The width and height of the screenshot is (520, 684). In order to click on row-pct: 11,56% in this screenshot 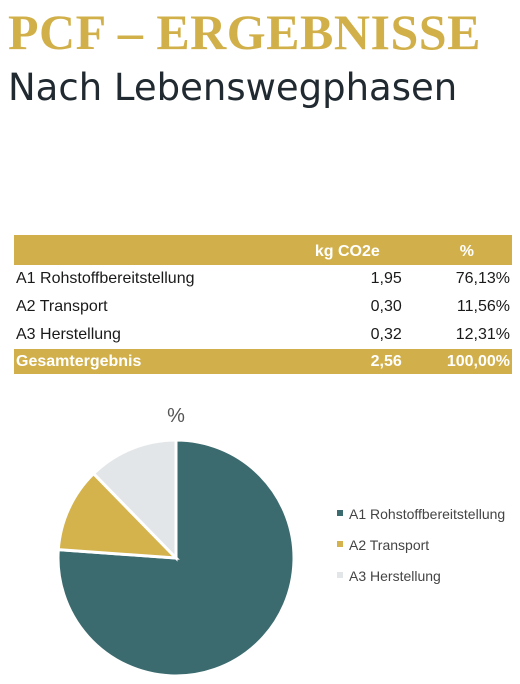, I will do `click(483, 306)`.